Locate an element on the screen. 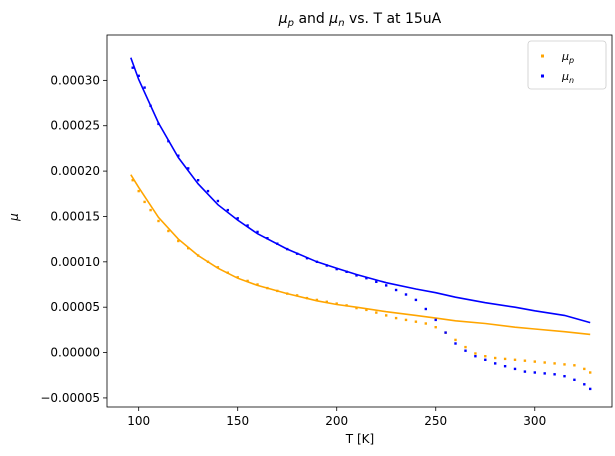  svg-text: μp and μn vs. T at 15uA is located at coordinates (360, 20).